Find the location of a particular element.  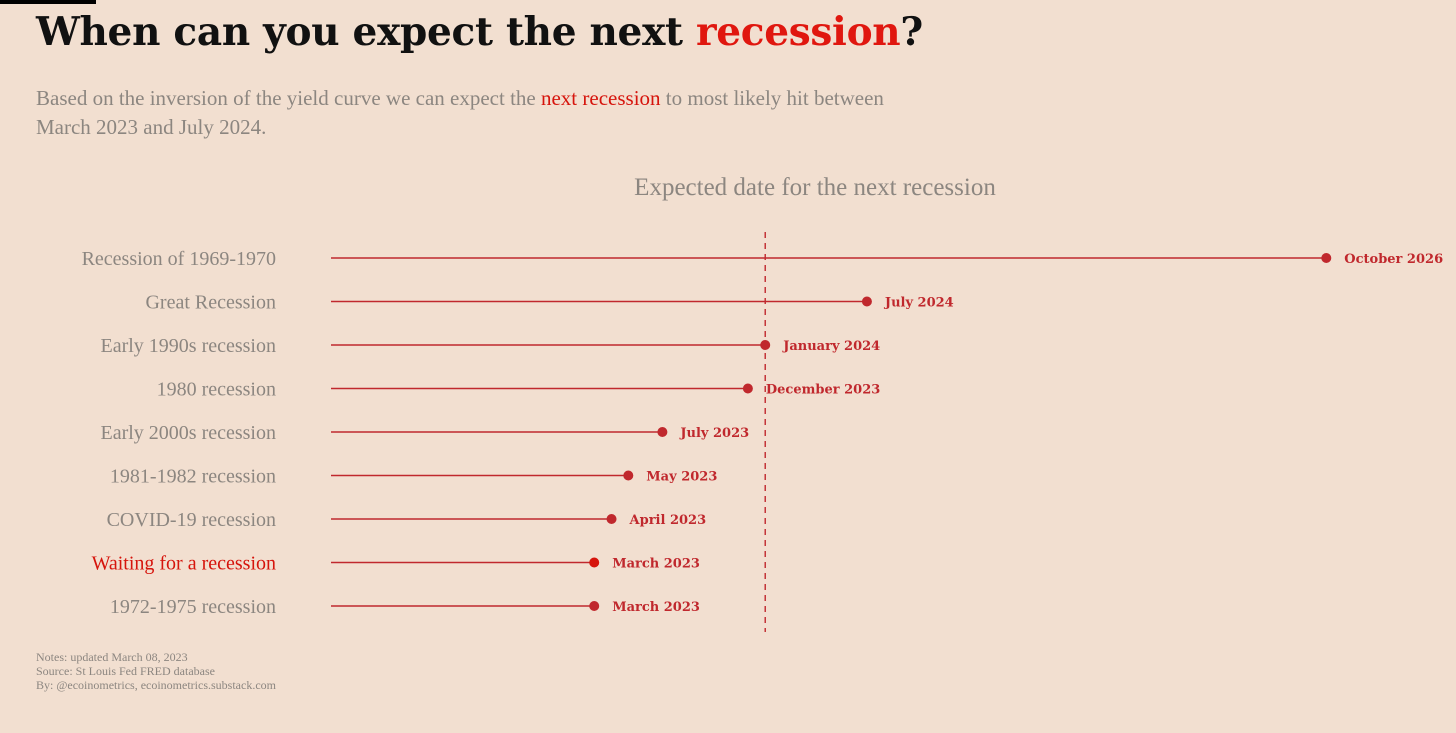

value-label: May 2023 is located at coordinates (681, 477).